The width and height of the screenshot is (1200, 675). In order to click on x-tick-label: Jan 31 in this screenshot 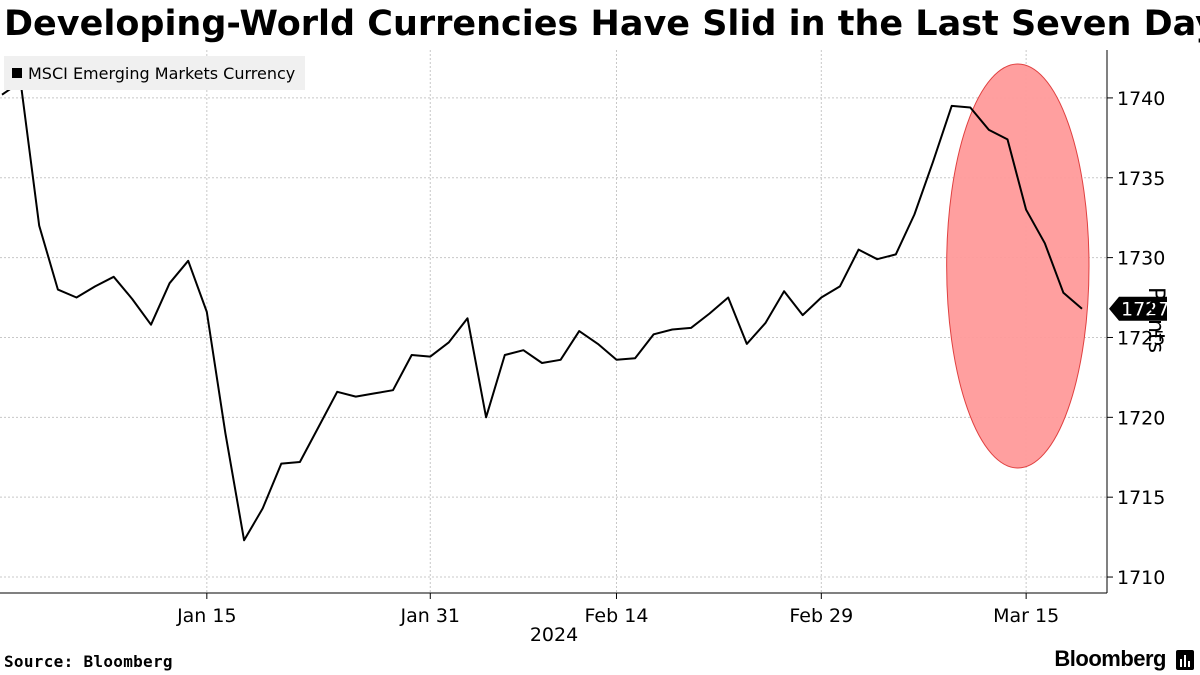, I will do `click(430, 616)`.